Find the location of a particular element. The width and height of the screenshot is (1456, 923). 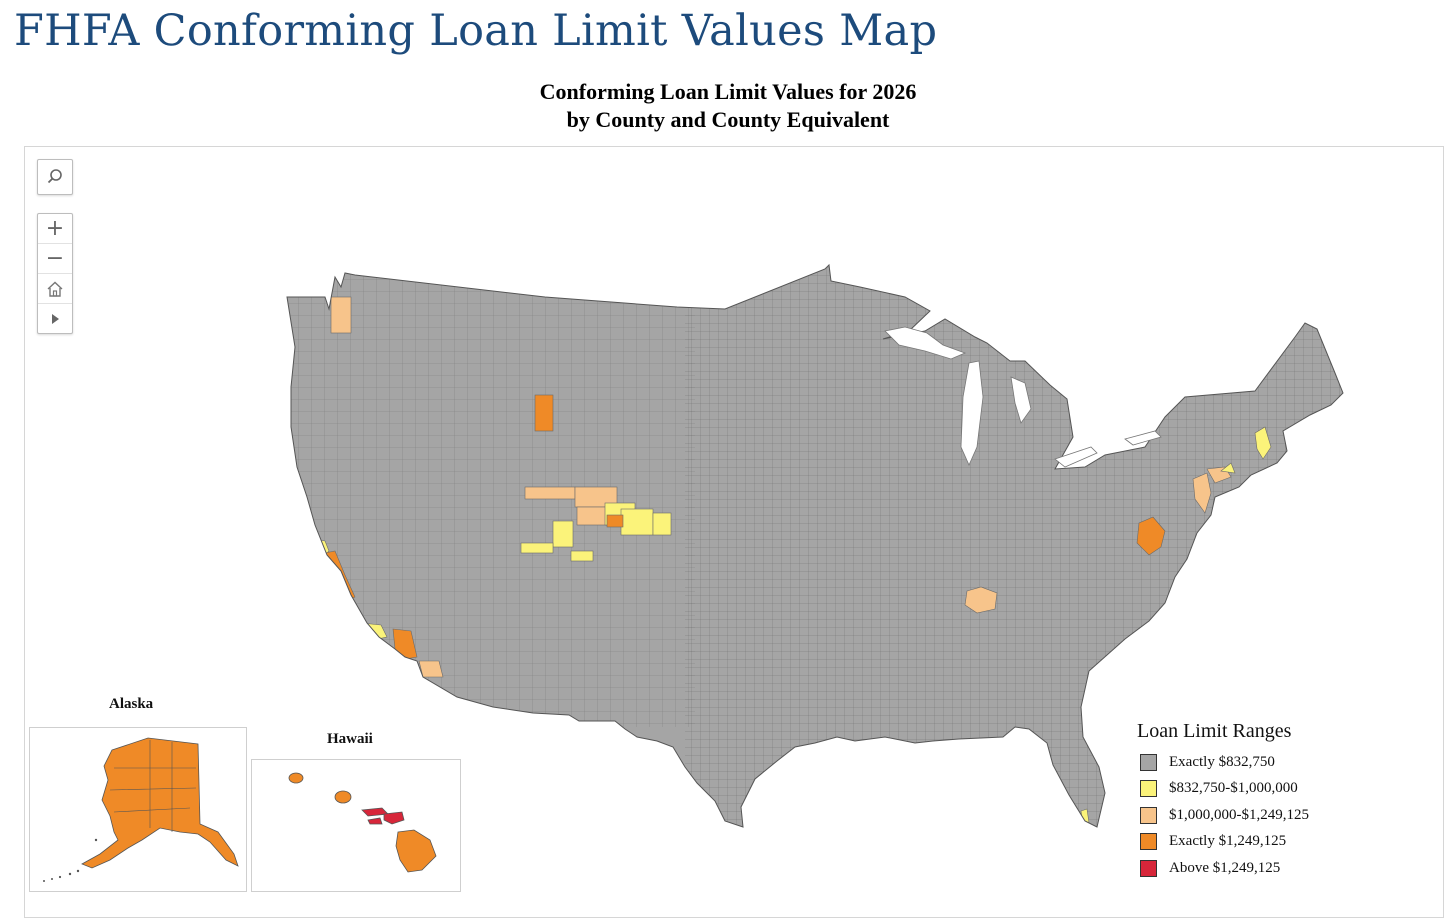

play-button is located at coordinates (55, 318).